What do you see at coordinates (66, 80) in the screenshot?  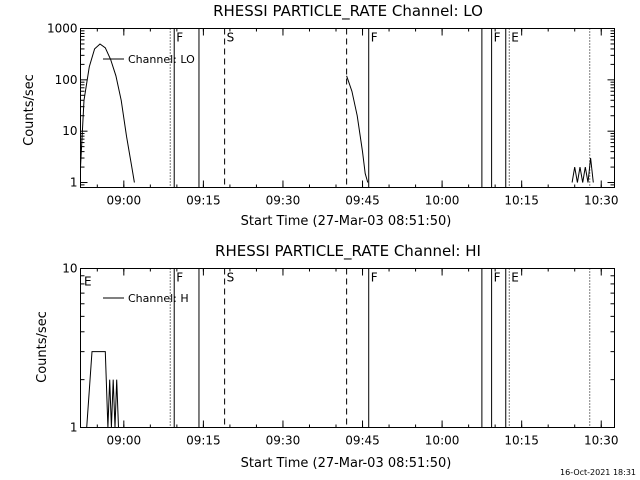 I see `y-tick-label: 100` at bounding box center [66, 80].